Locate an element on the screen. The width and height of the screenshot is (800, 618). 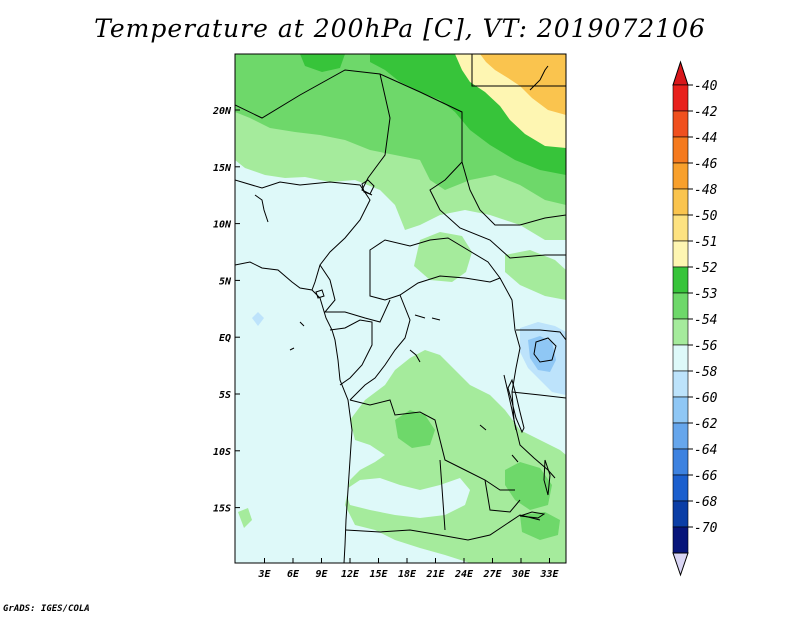
coastline-west-africa is located at coordinates (294, 412).